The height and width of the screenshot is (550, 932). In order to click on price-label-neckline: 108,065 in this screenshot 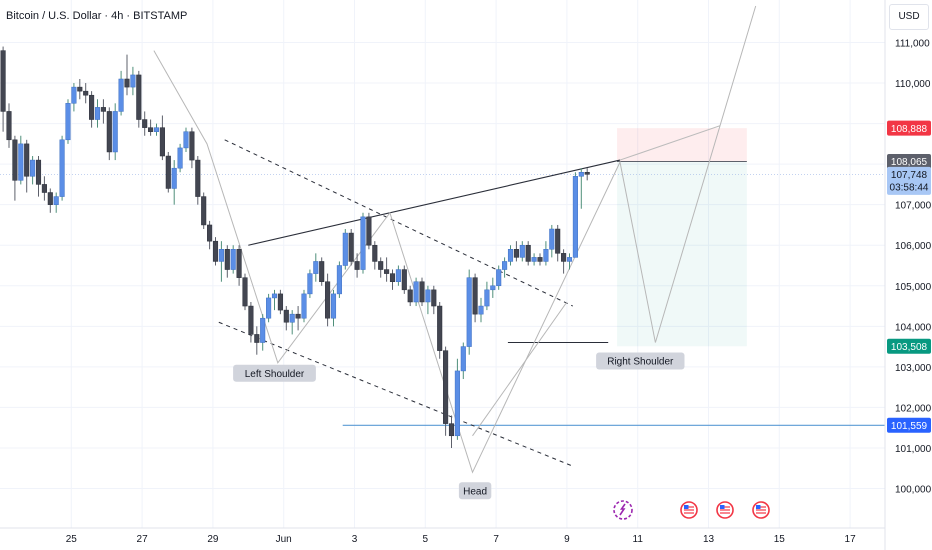, I will do `click(909, 162)`.